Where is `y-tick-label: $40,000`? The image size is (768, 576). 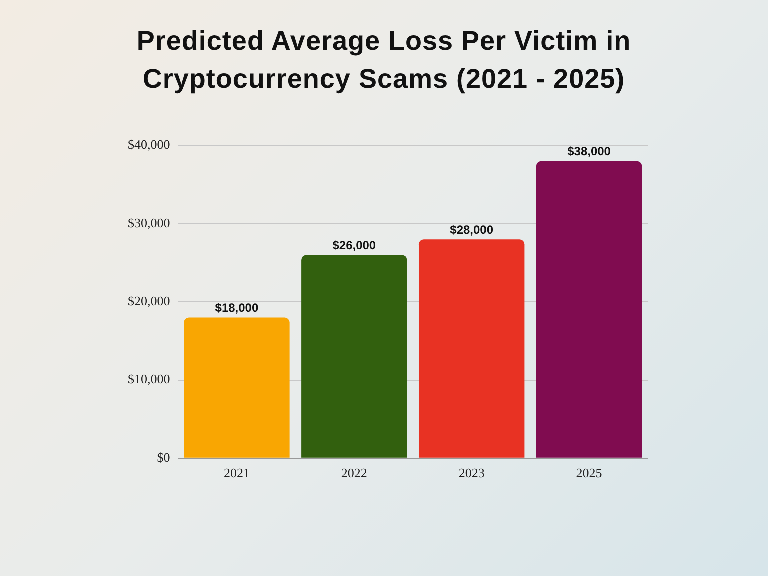 y-tick-label: $40,000 is located at coordinates (149, 144).